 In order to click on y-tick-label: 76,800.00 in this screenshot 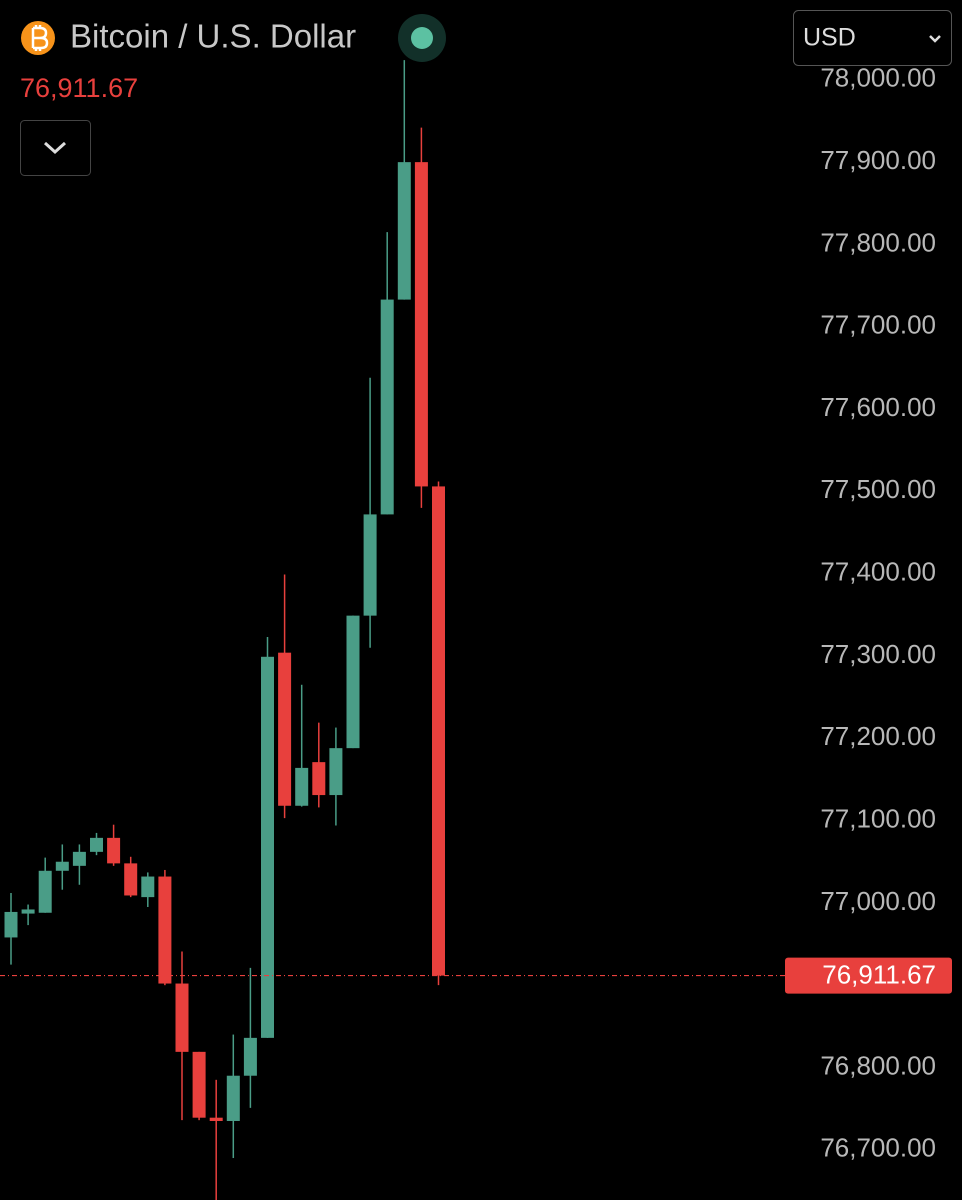, I will do `click(878, 1065)`.